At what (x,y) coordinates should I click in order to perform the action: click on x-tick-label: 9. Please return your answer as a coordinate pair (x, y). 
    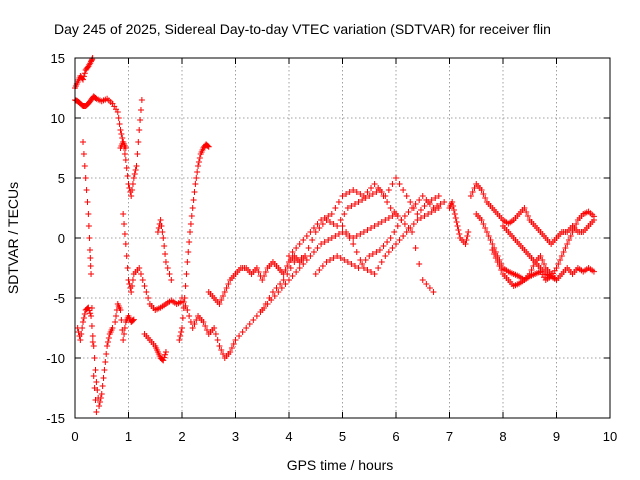
    Looking at the image, I should click on (556, 436).